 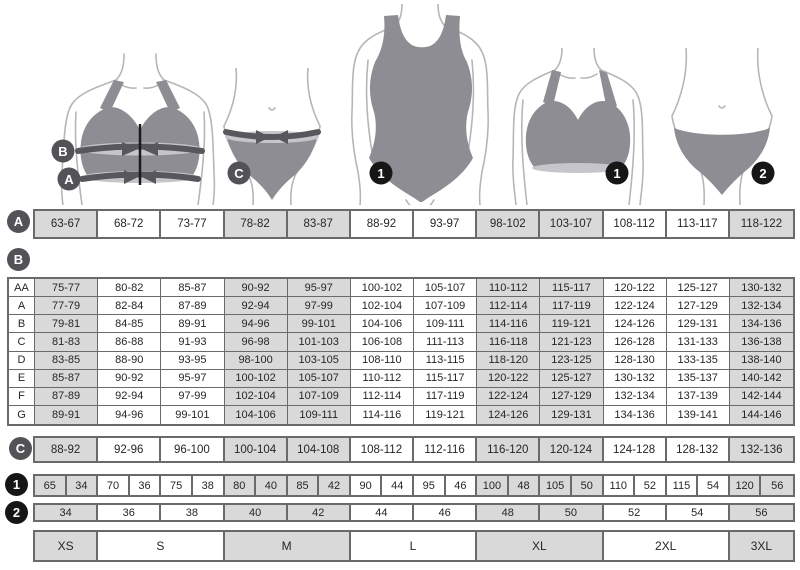 What do you see at coordinates (256, 342) in the screenshot?
I see `bust-range-cell: 96-98` at bounding box center [256, 342].